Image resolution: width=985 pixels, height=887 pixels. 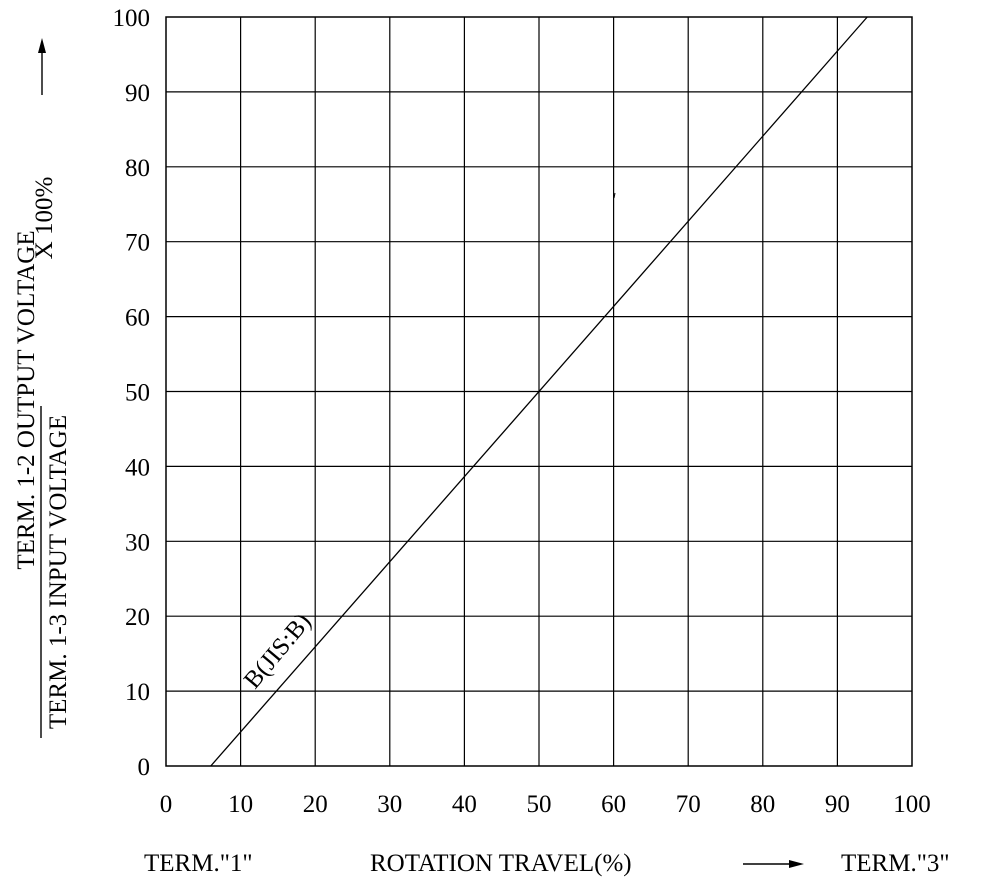 What do you see at coordinates (137, 467) in the screenshot?
I see `y-tick-label: 40` at bounding box center [137, 467].